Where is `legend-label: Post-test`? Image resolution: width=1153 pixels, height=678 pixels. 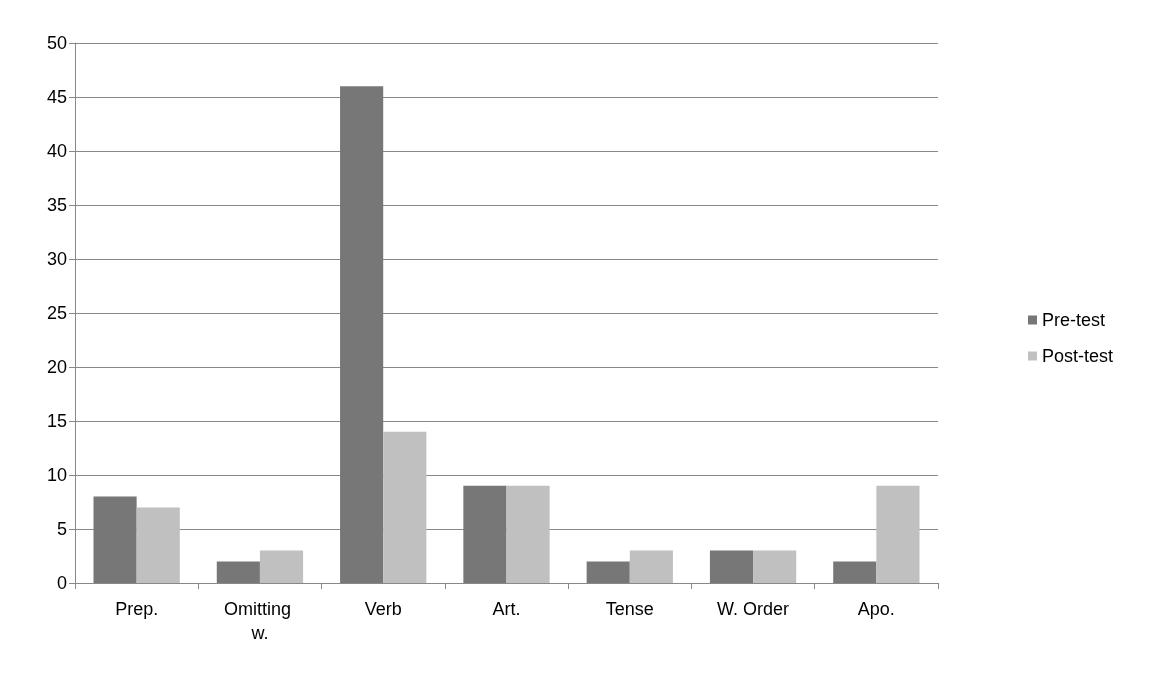 legend-label: Post-test is located at coordinates (1077, 356).